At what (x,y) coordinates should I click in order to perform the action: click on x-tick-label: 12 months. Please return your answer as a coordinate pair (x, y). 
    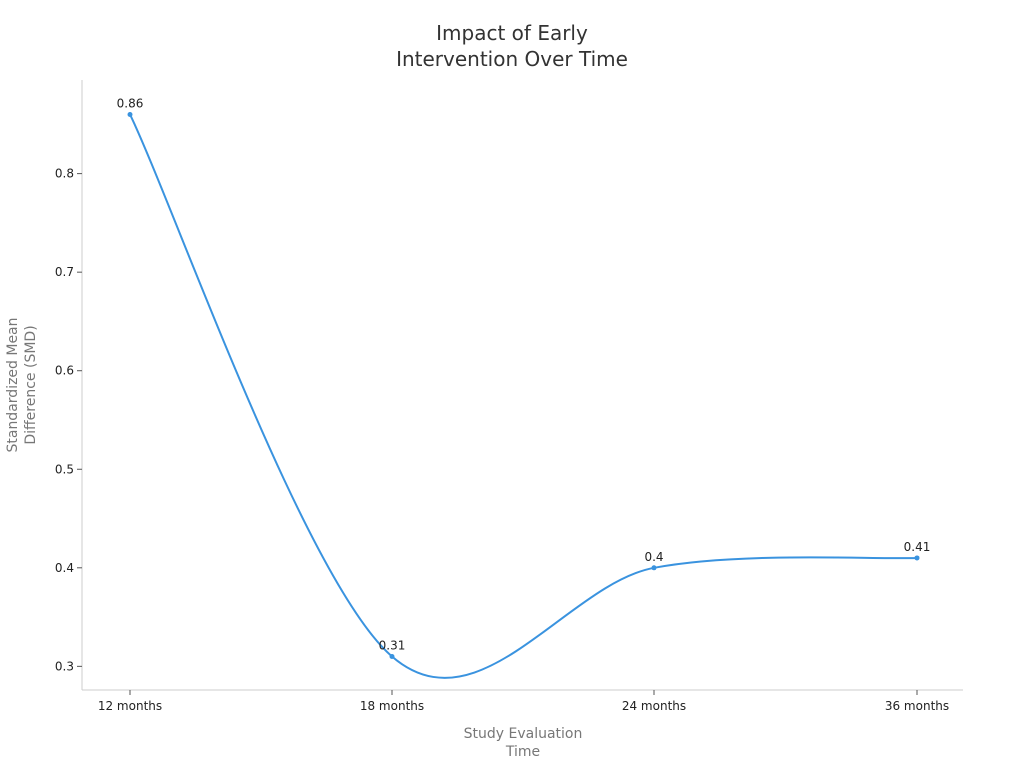
    Looking at the image, I should click on (130, 706).